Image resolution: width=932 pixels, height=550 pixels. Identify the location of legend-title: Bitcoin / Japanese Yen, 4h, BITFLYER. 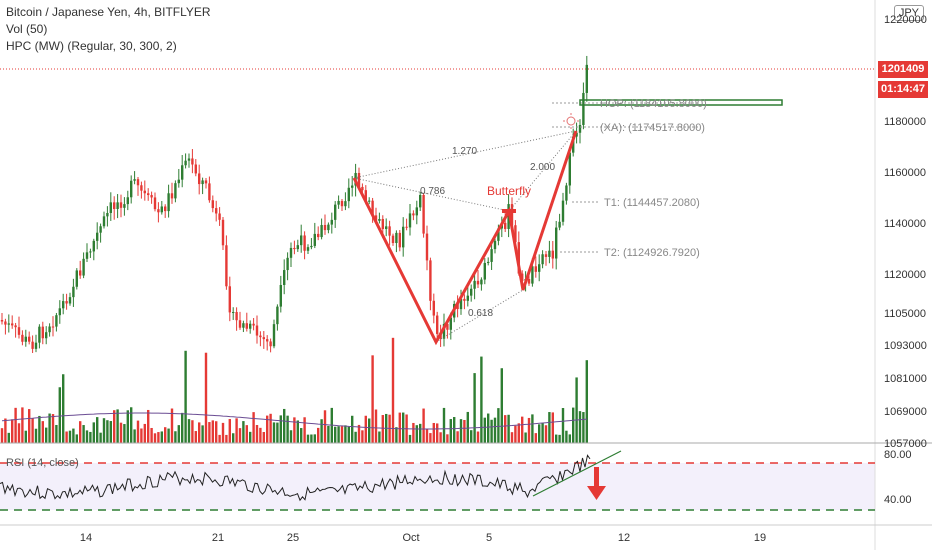
(108, 12).